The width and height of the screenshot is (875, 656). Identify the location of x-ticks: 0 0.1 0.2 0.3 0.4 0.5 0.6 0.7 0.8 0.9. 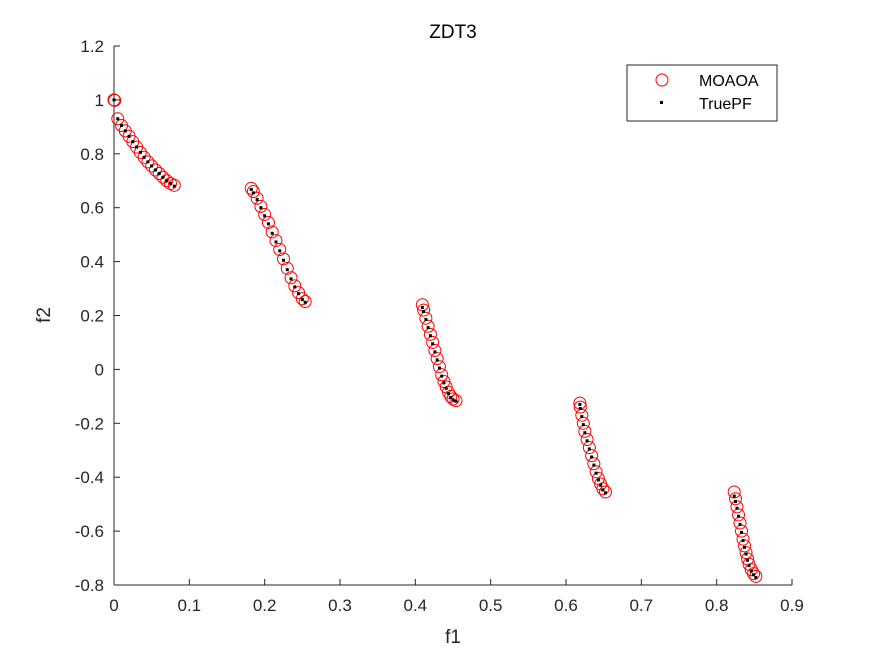
(456, 597).